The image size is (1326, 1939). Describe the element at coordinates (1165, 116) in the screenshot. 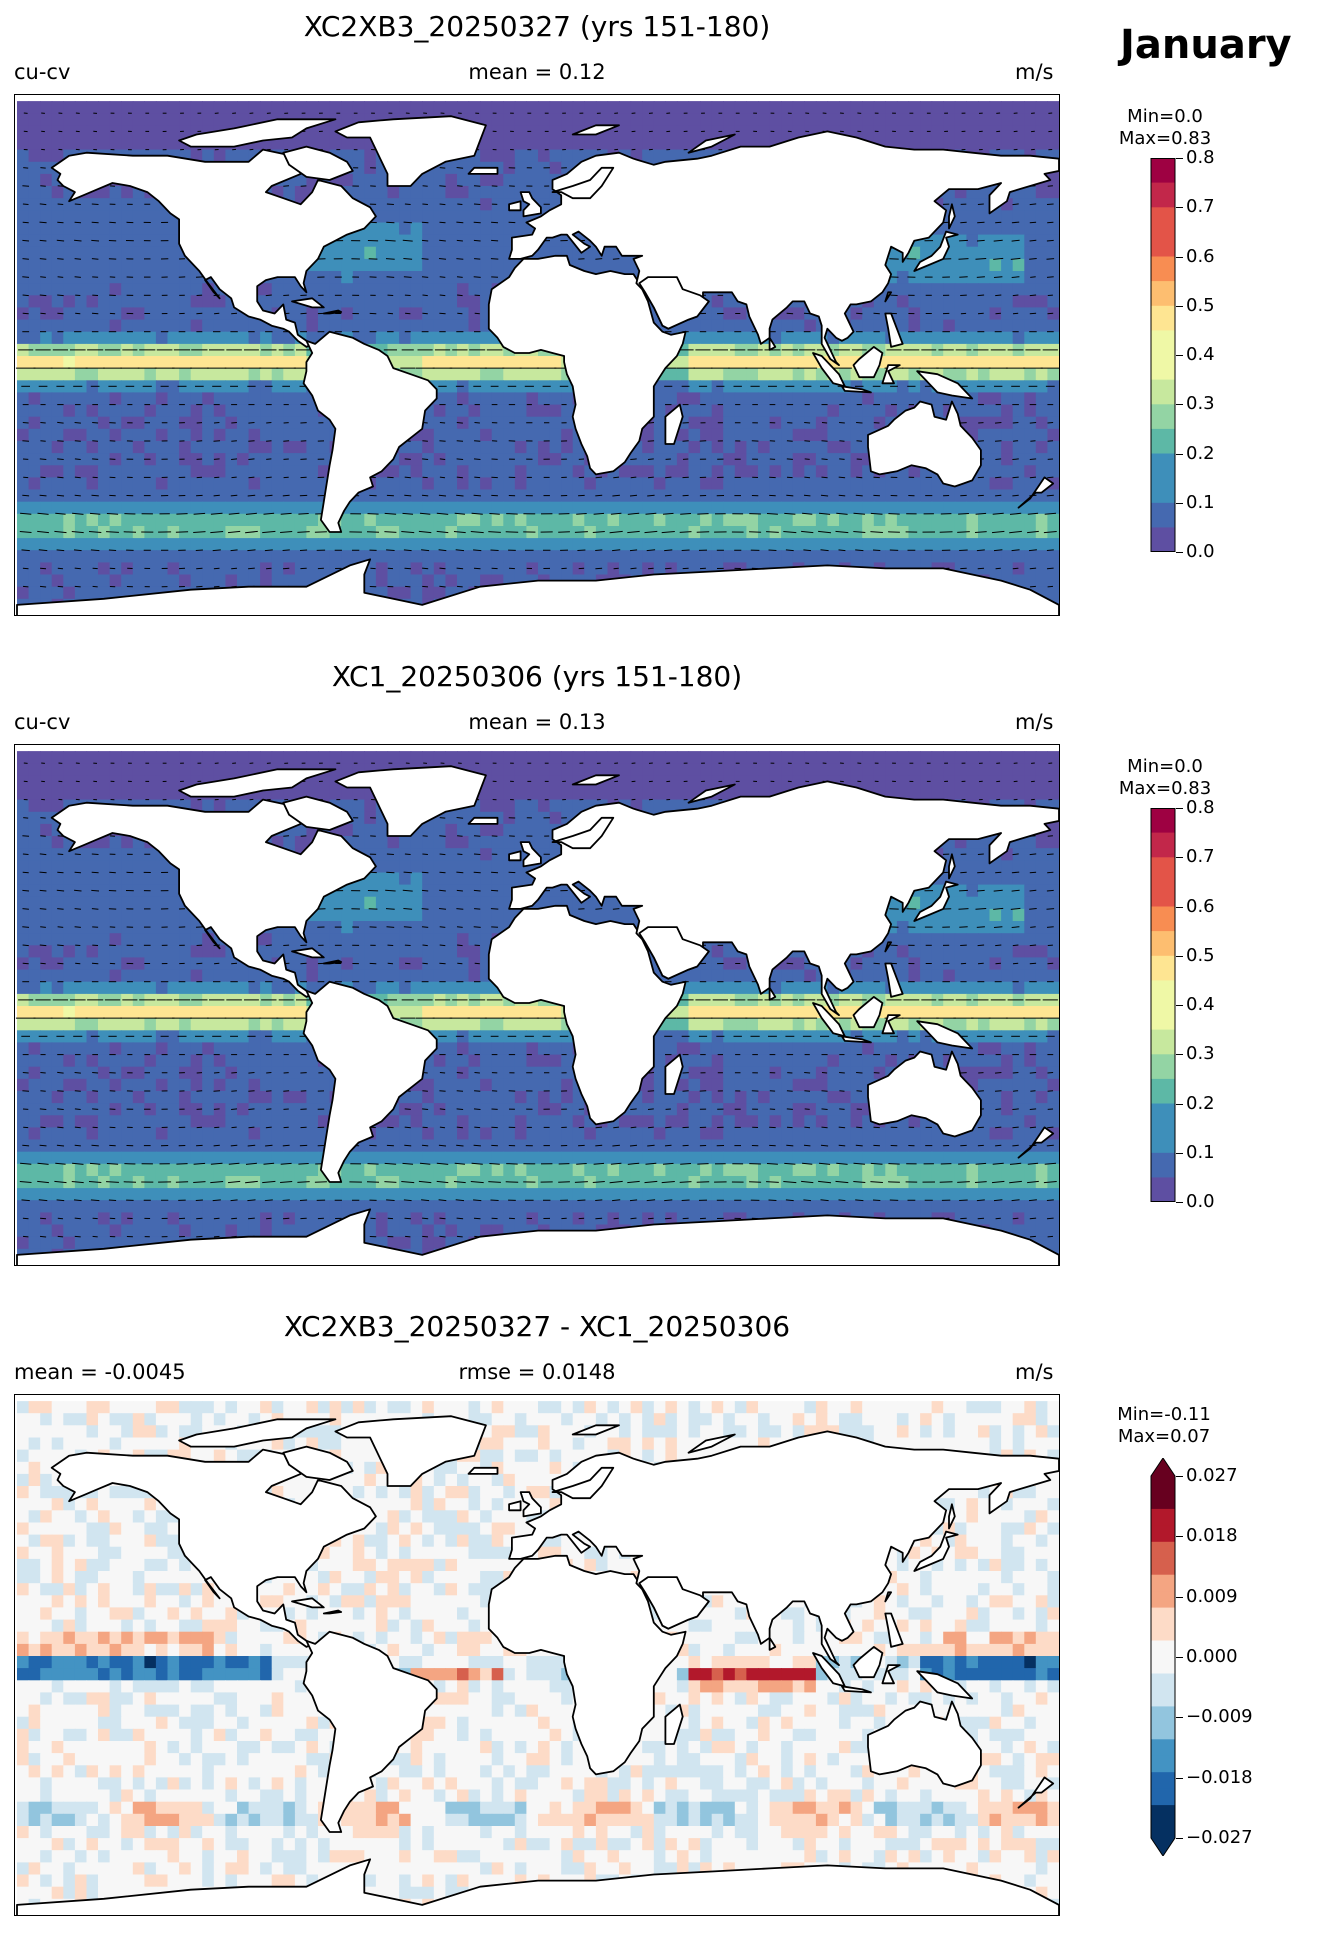

I see `panel-1-cb-min: Min=0.0` at that location.